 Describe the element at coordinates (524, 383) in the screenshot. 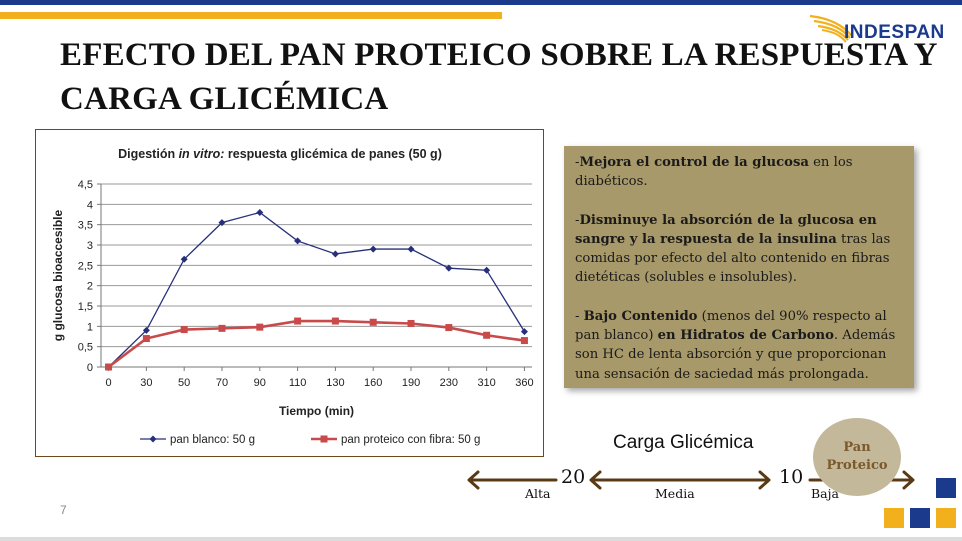

I see `x-tick-label: 360` at that location.